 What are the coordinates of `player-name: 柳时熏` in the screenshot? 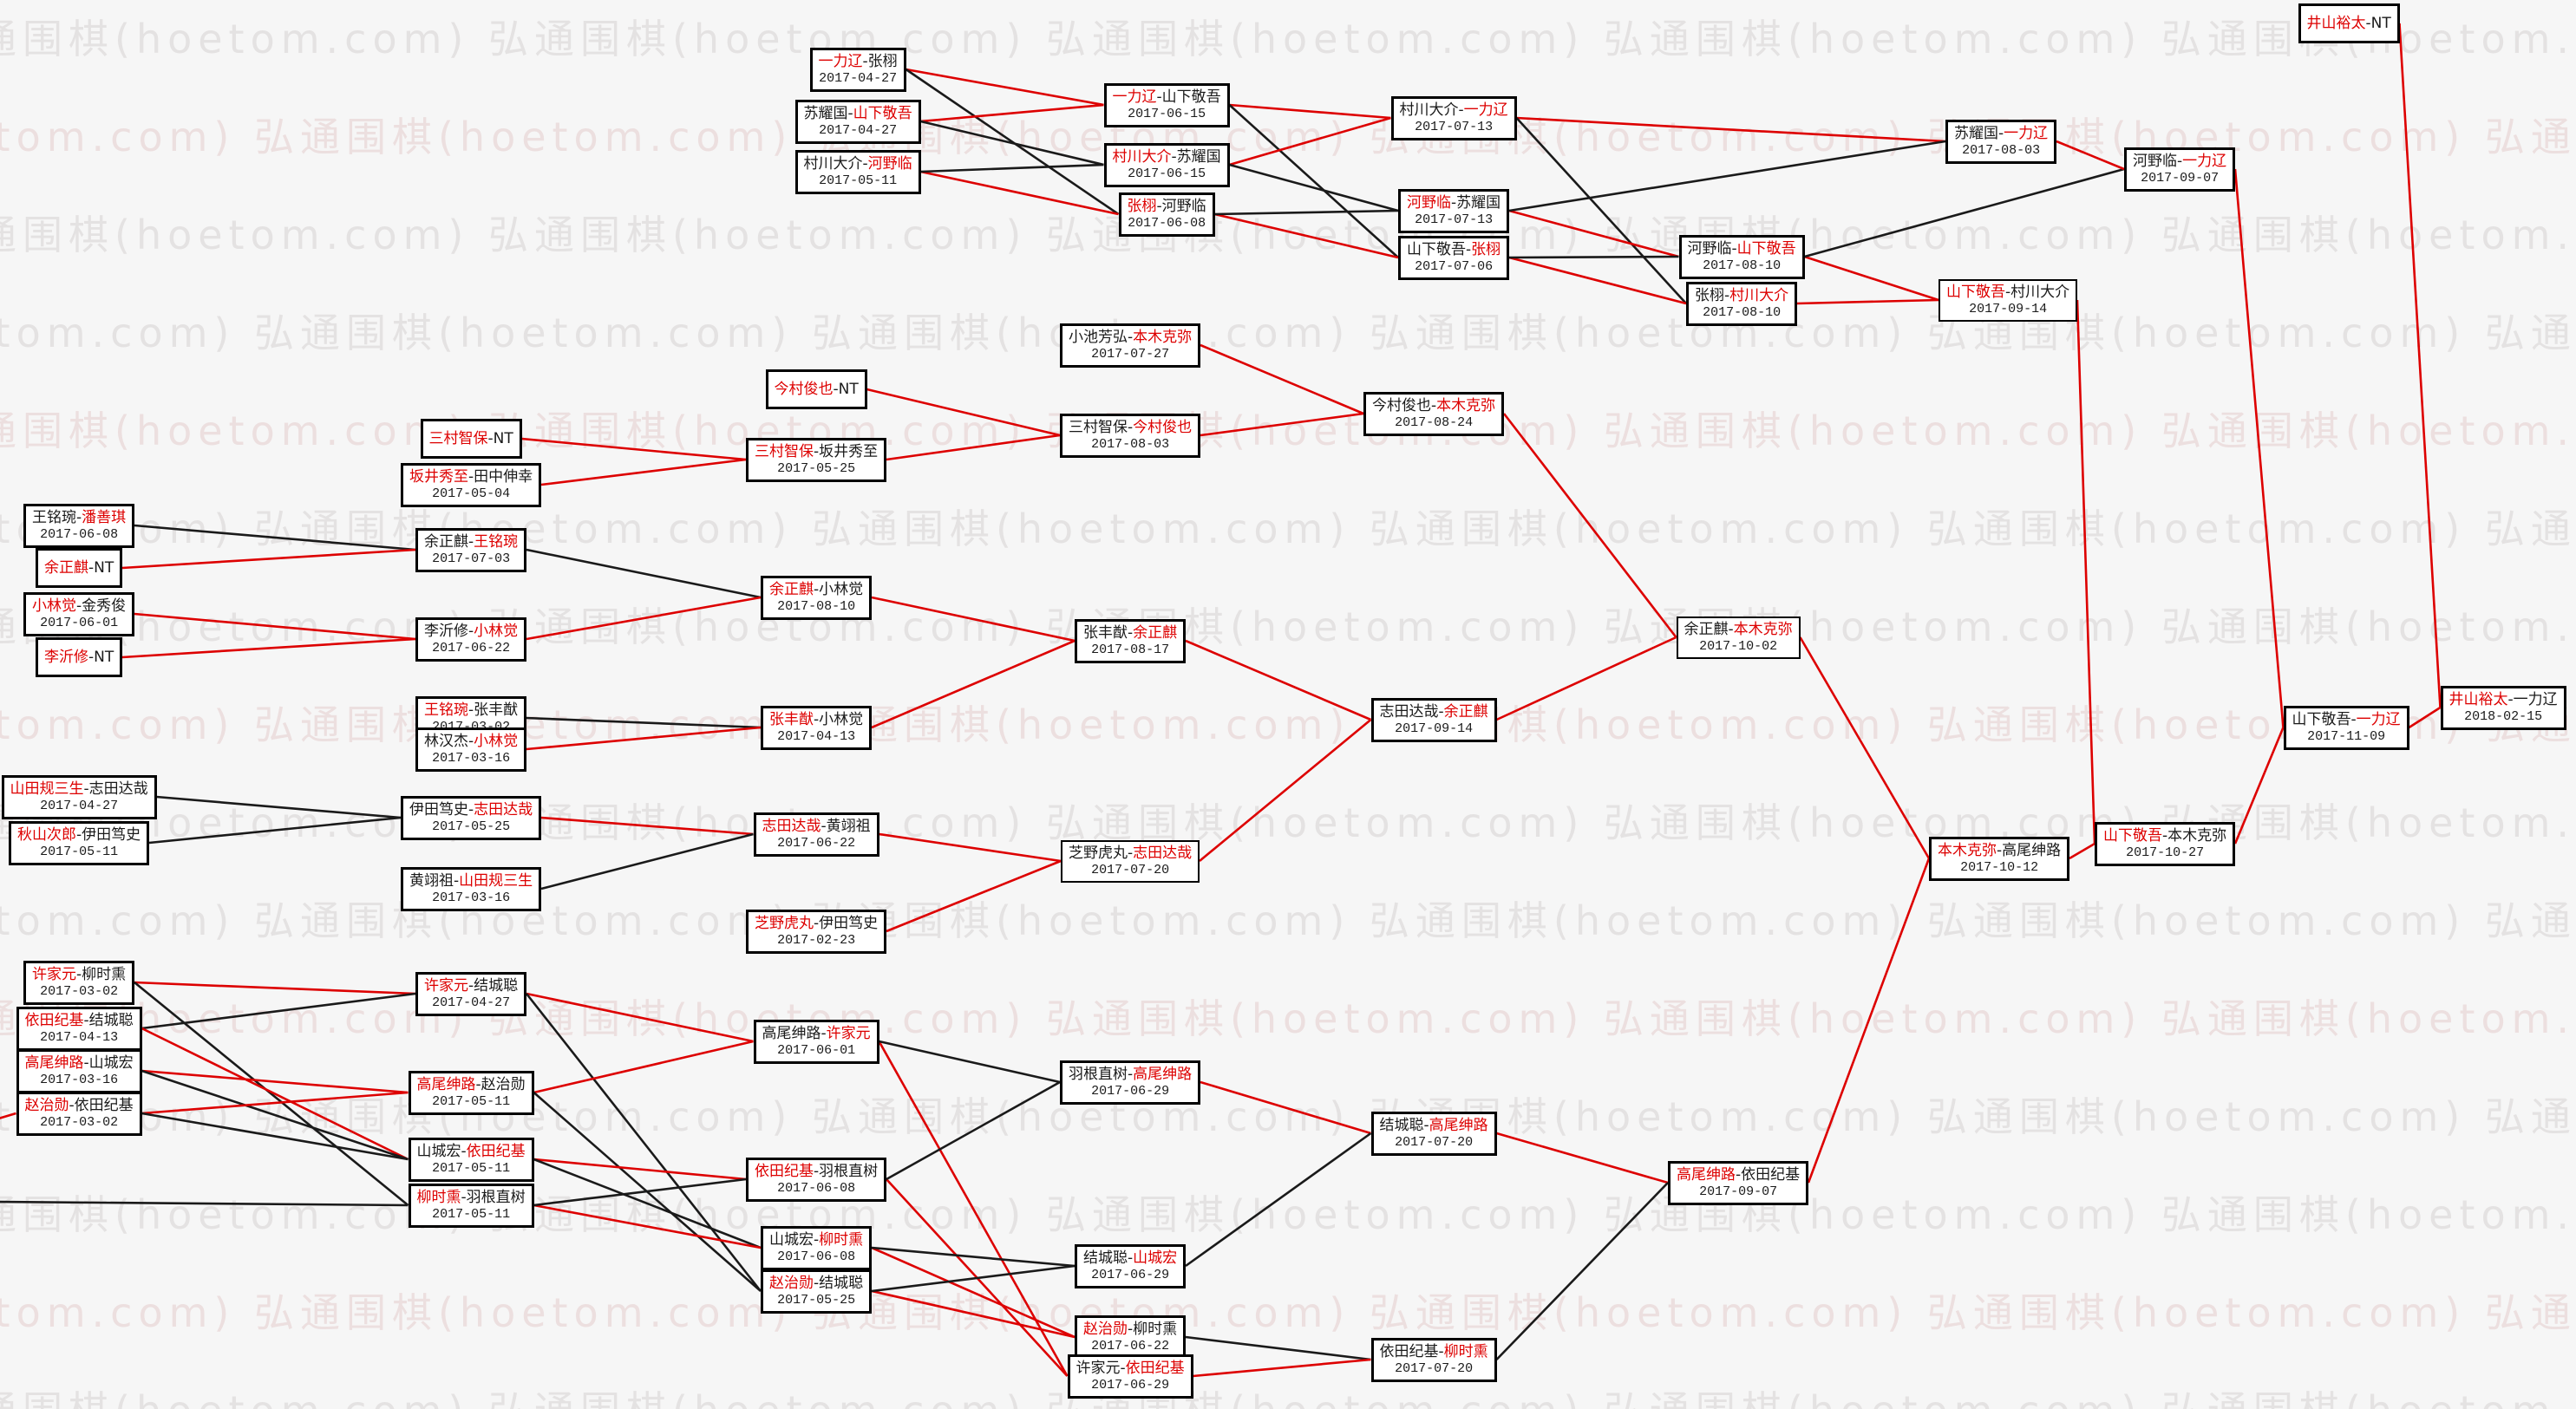 It's located at (841, 1239).